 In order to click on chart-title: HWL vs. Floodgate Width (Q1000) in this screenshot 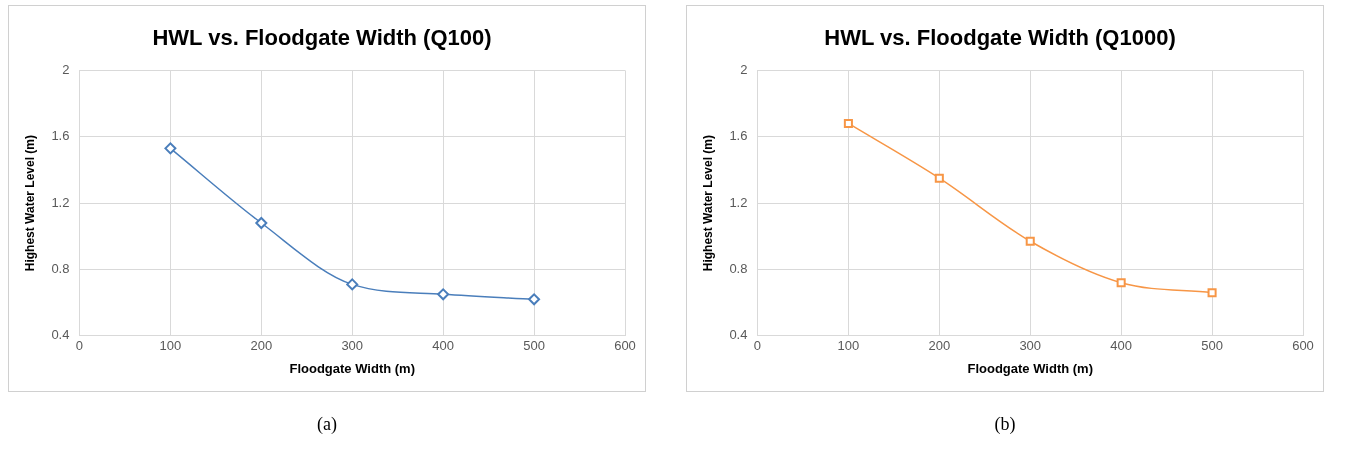, I will do `click(1000, 38)`.